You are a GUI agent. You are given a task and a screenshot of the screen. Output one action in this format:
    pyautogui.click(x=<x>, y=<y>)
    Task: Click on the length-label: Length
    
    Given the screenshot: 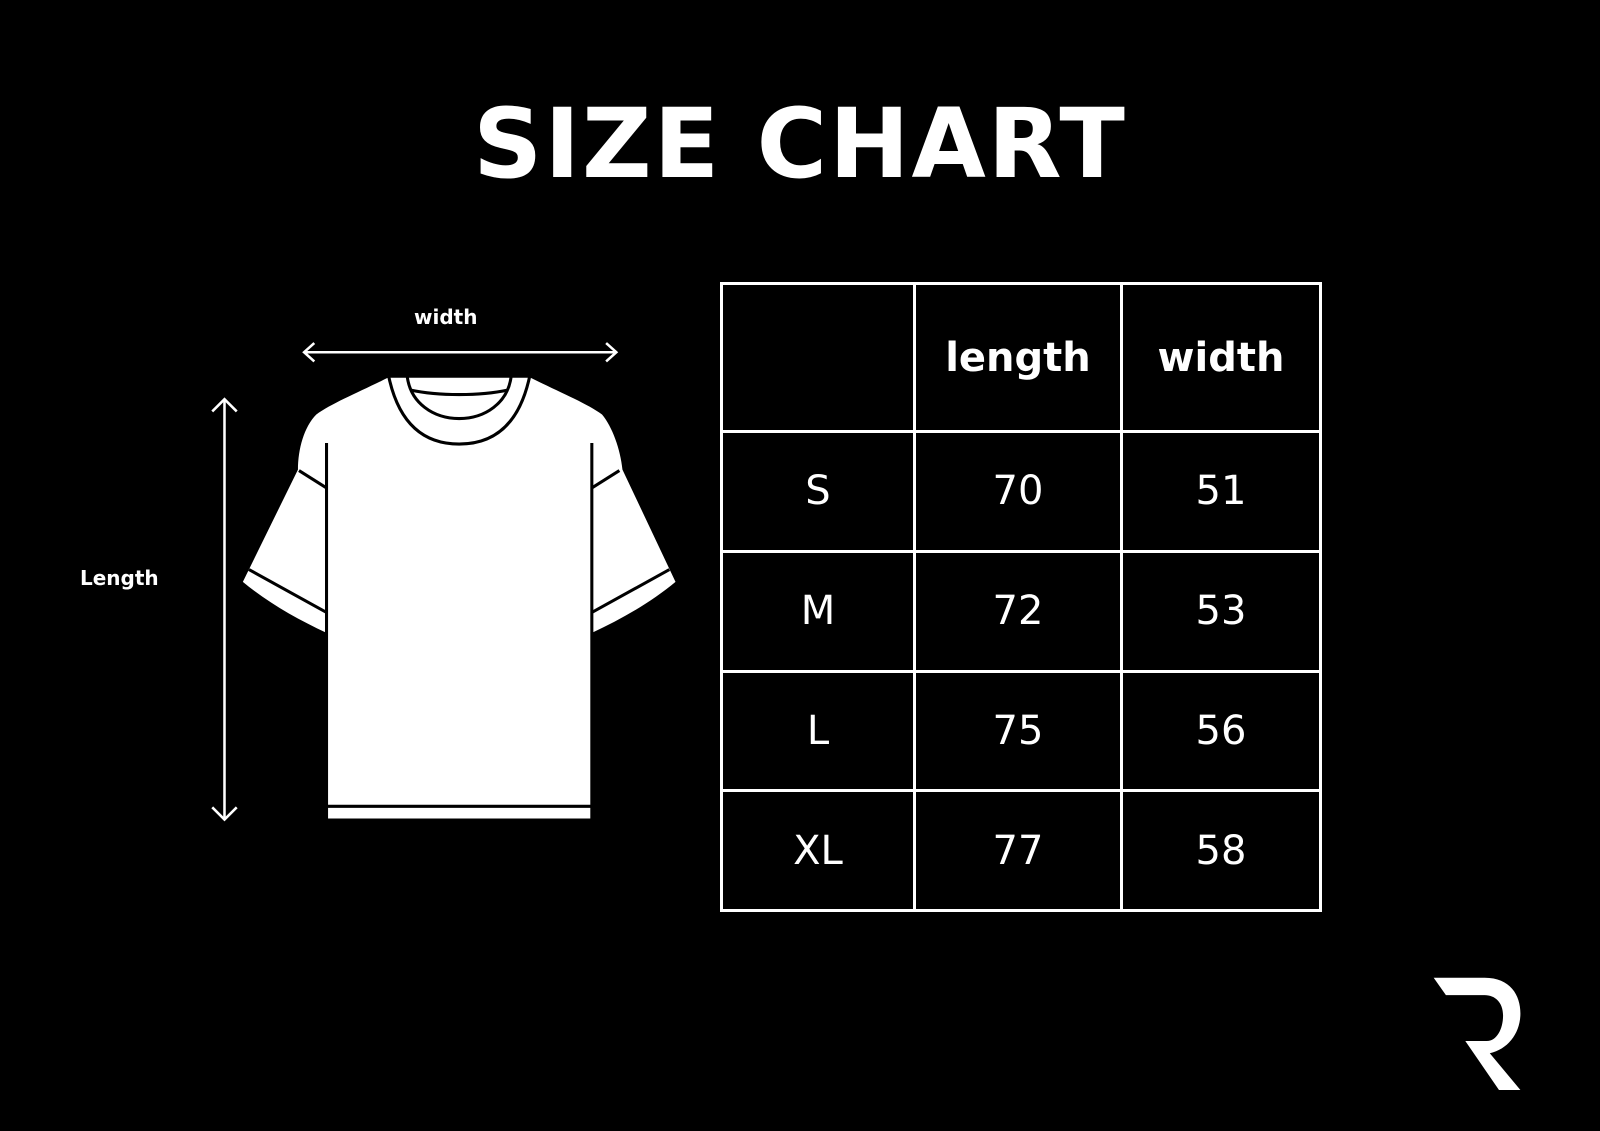 What is the action you would take?
    pyautogui.click(x=119, y=578)
    